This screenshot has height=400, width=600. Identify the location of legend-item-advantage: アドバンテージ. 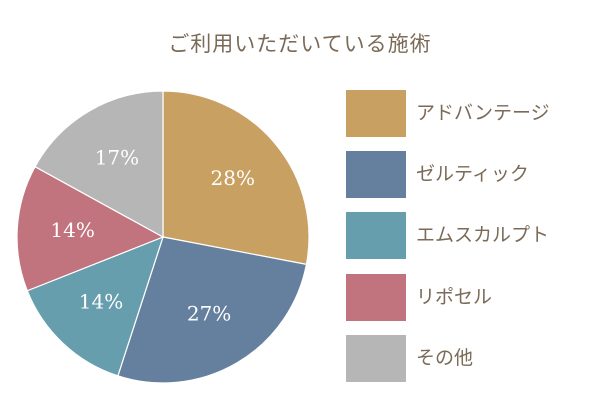
(466, 113).